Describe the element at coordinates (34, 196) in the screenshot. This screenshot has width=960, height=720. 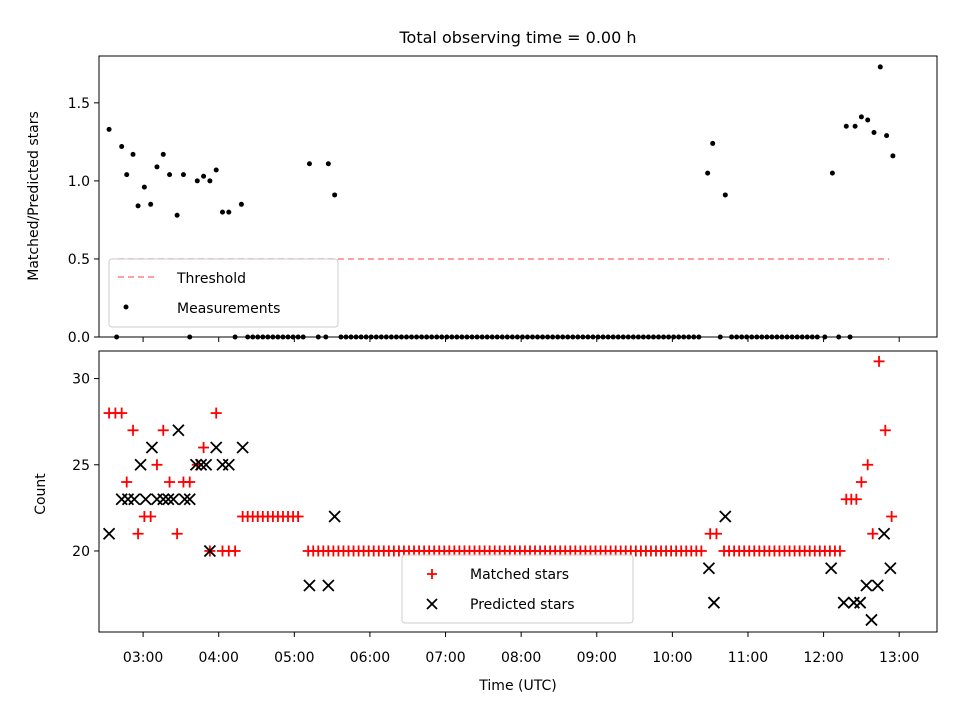
I see `ratio-y-axis-label: Matched/Predicted stars` at that location.